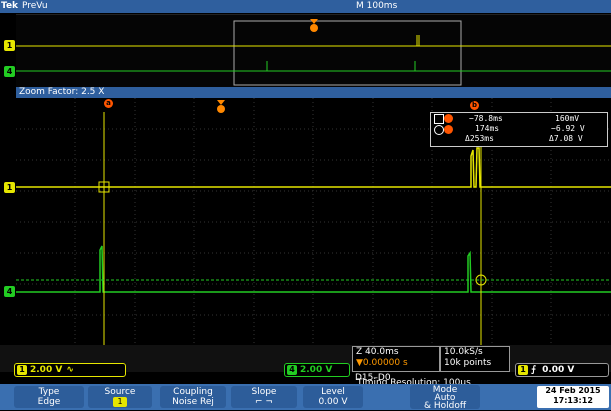  I want to click on type-label: Type, so click(49, 392).